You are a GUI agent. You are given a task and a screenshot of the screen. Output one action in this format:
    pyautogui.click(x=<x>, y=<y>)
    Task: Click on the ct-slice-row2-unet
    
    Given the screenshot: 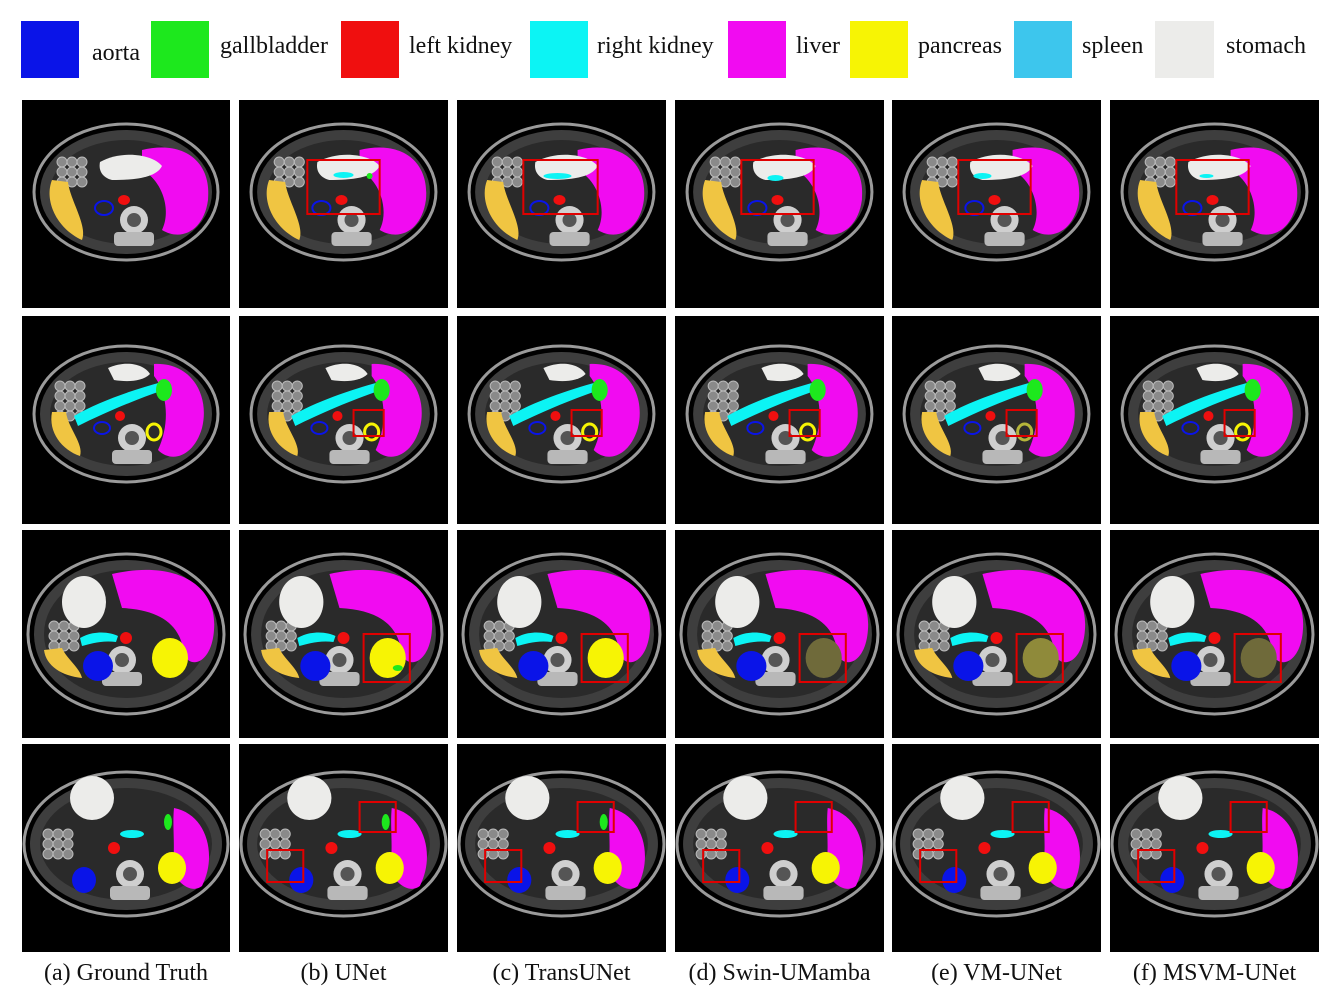 What is the action you would take?
    pyautogui.click(x=343, y=420)
    